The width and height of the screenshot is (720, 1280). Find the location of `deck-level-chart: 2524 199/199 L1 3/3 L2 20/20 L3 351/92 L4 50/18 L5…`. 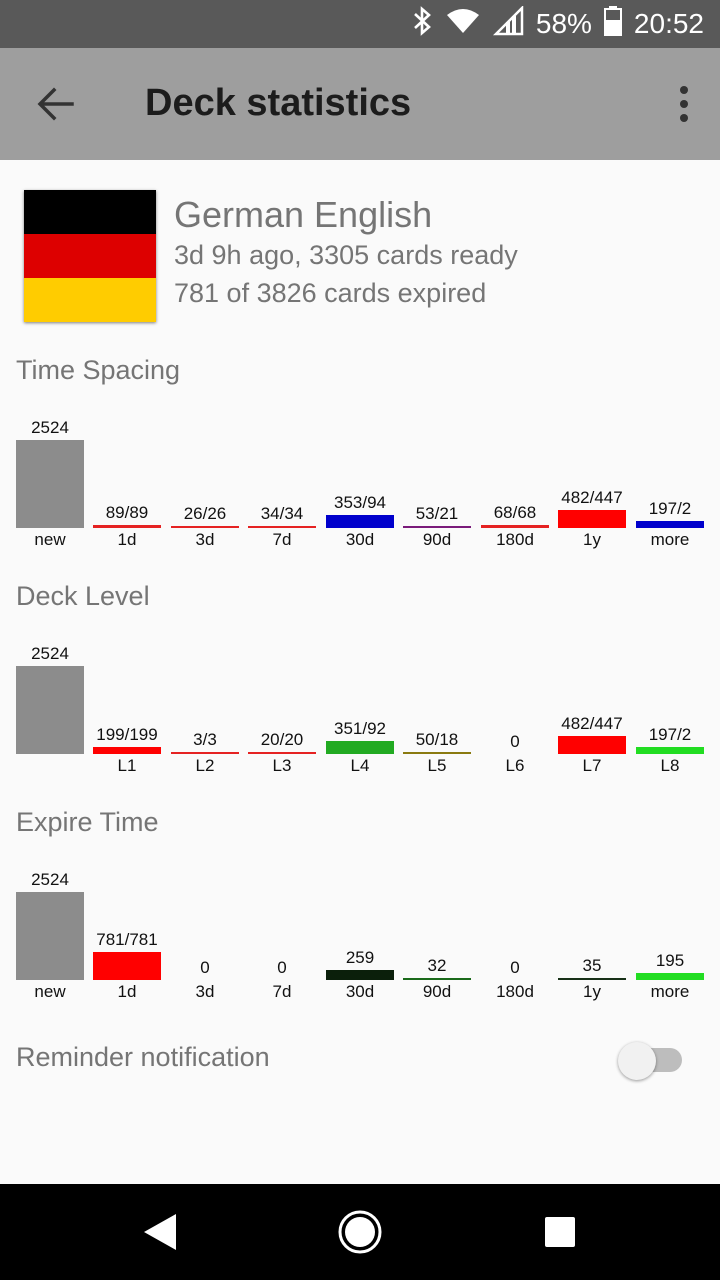

deck-level-chart: 2524 199/199 L1 3/3 L2 20/20 L3 351/92 L4 50/18 L5… is located at coordinates (360, 706).